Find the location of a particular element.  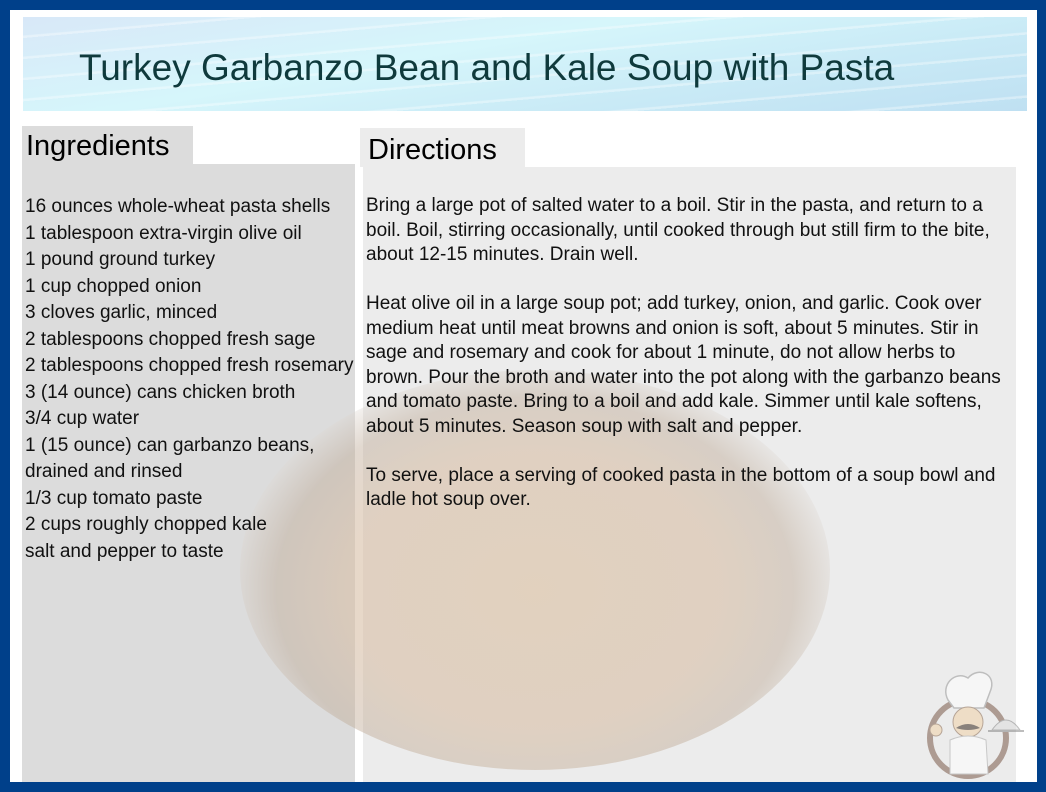

ingredients-heading-box: Ingredients is located at coordinates (107, 145).